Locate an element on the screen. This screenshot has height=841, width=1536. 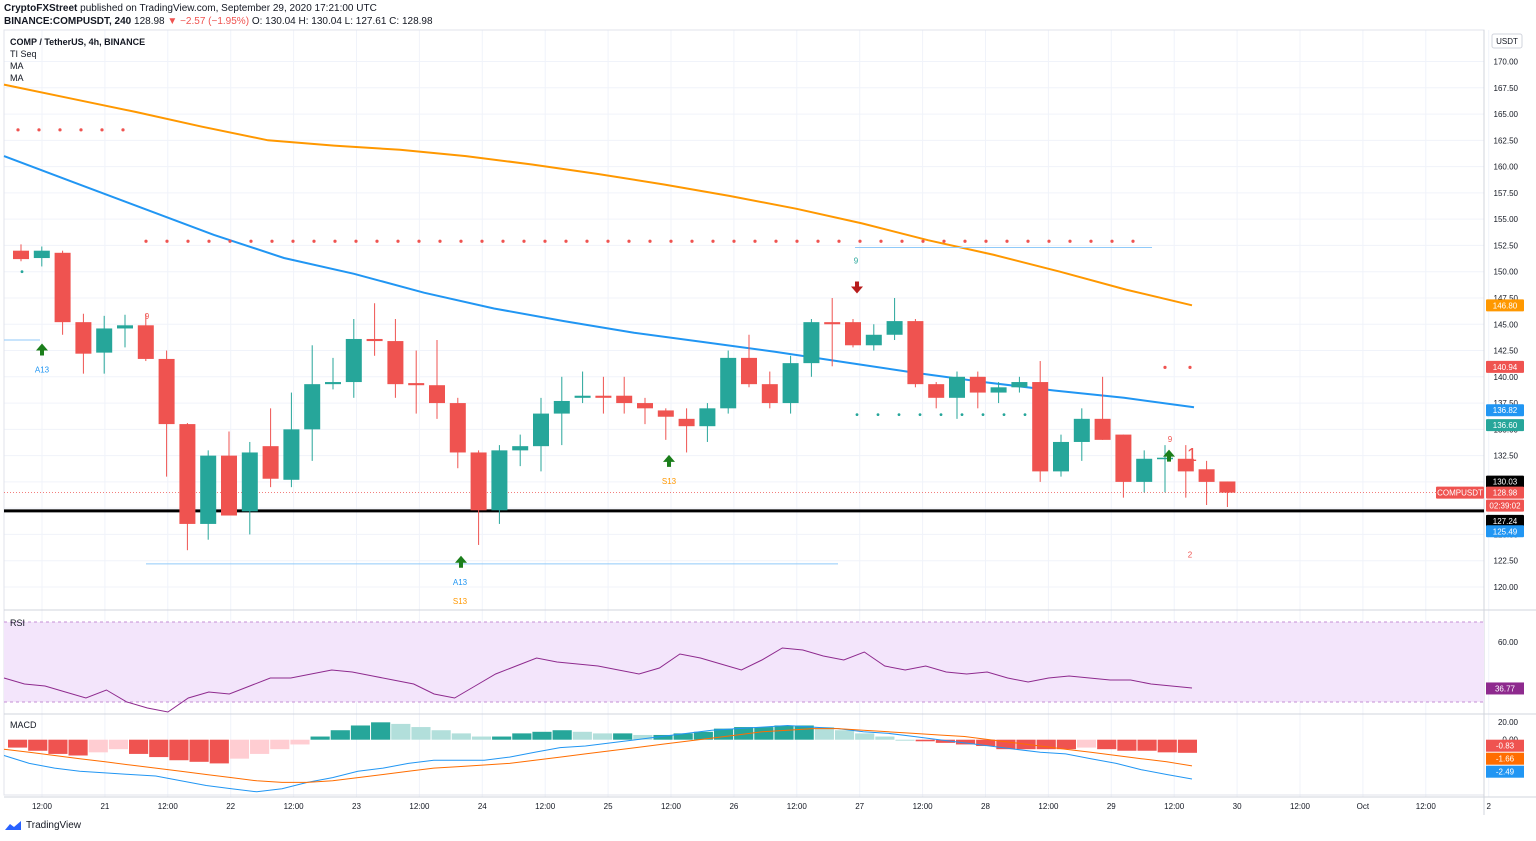
currency-badge is located at coordinates (1507, 41).